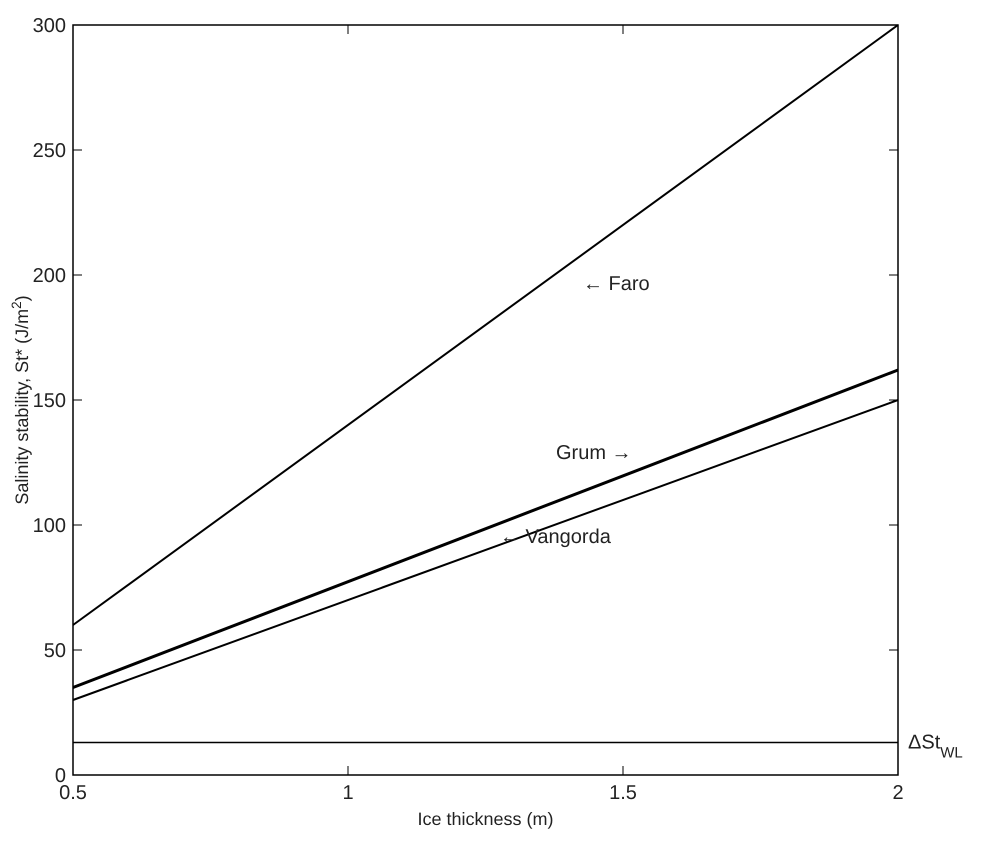  I want to click on y-tick-label: 250, so click(49, 151).